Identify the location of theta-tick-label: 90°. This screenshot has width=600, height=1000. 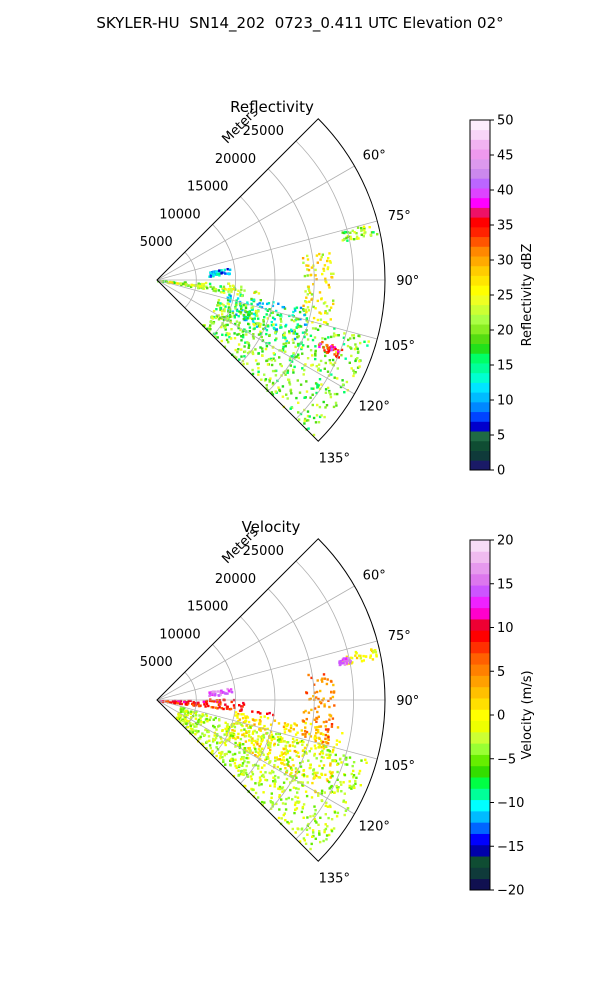
(407, 281).